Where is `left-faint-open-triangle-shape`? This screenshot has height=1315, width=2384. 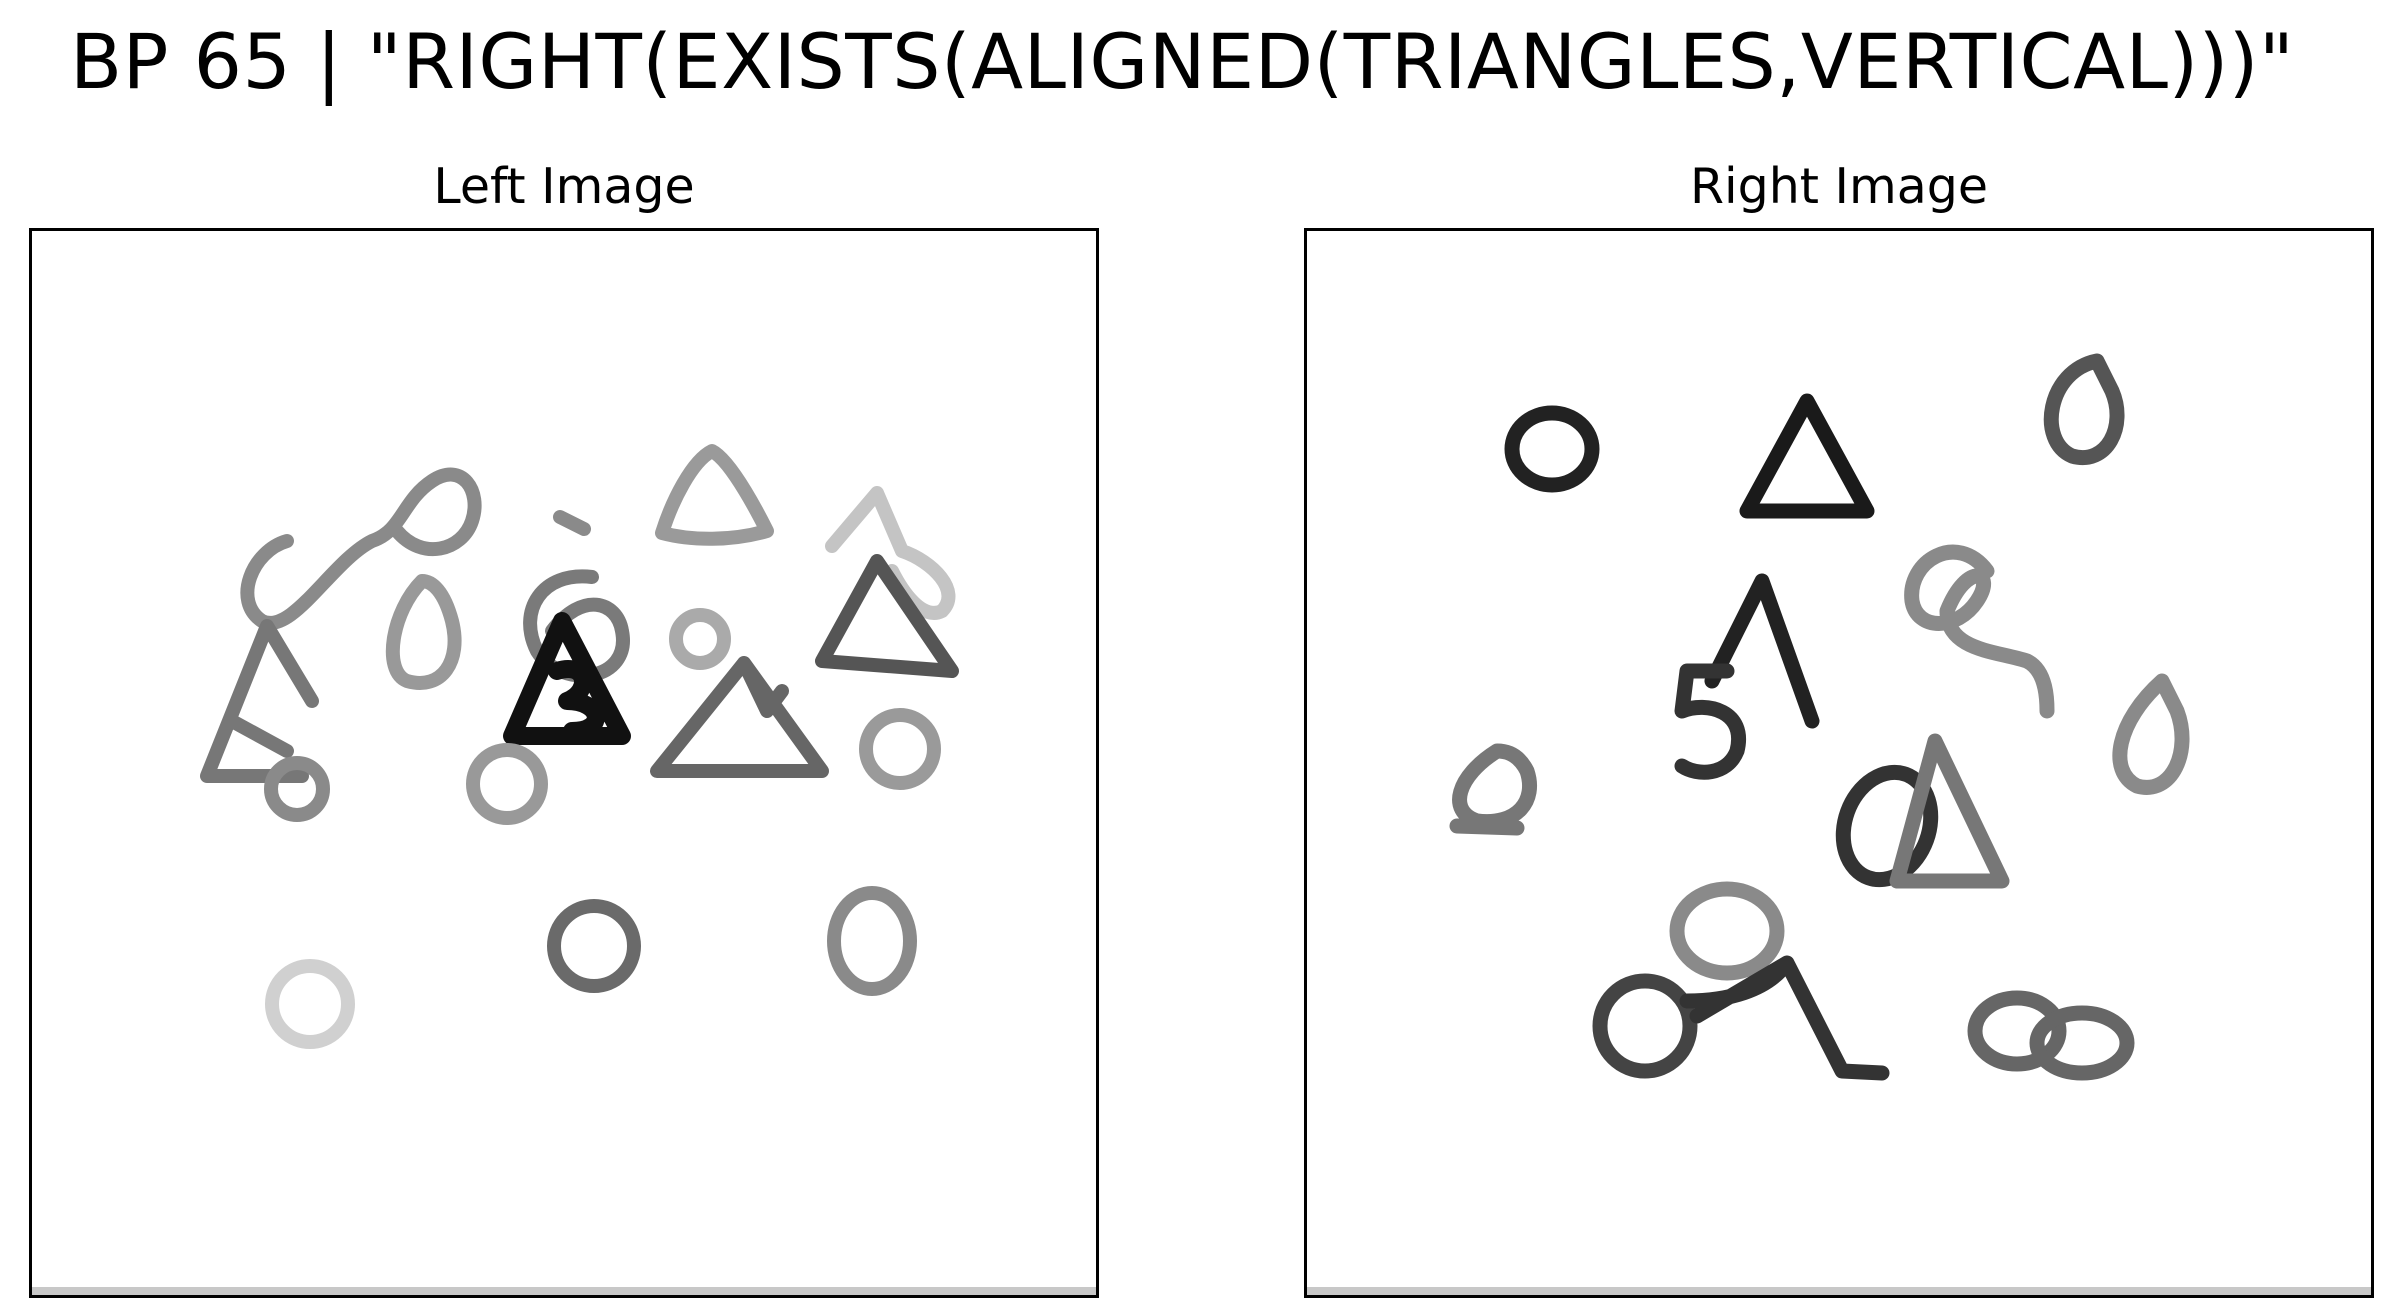
left-faint-open-triangle-shape is located at coordinates (890, 553).